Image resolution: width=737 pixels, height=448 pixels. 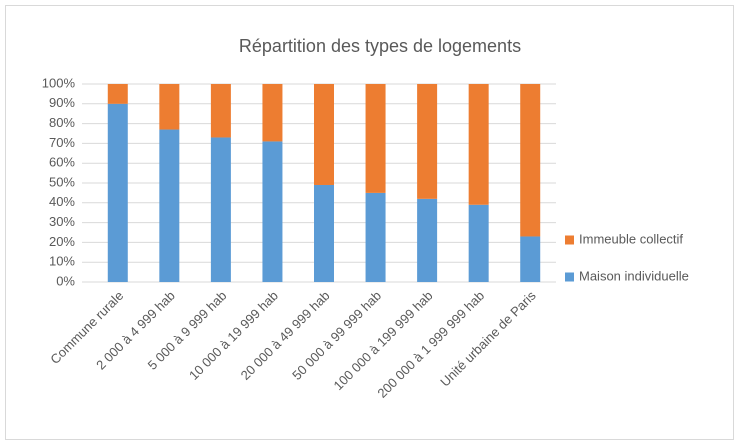 What do you see at coordinates (634, 275) in the screenshot?
I see `legend-label: Maison individuelle` at bounding box center [634, 275].